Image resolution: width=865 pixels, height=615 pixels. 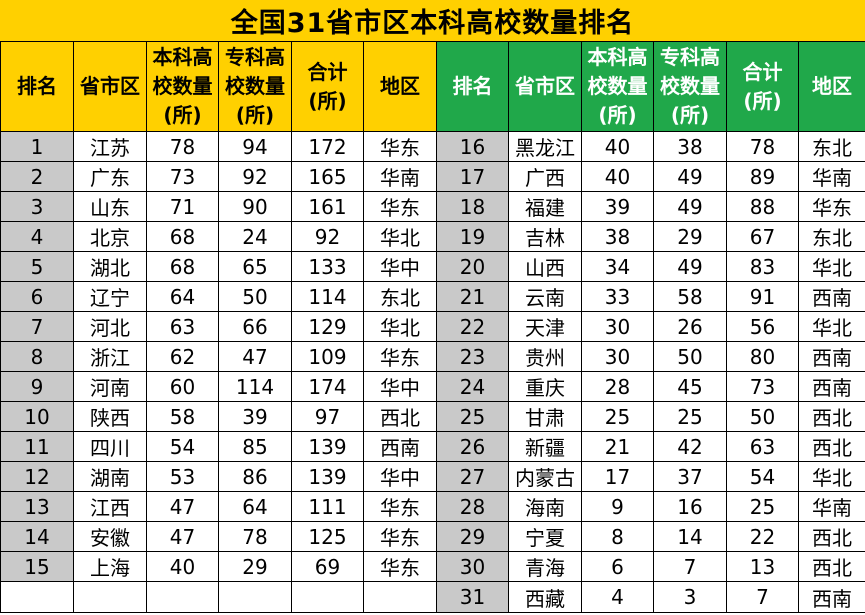 What do you see at coordinates (255, 566) in the screenshot?
I see `cell-junior-left: 29` at bounding box center [255, 566].